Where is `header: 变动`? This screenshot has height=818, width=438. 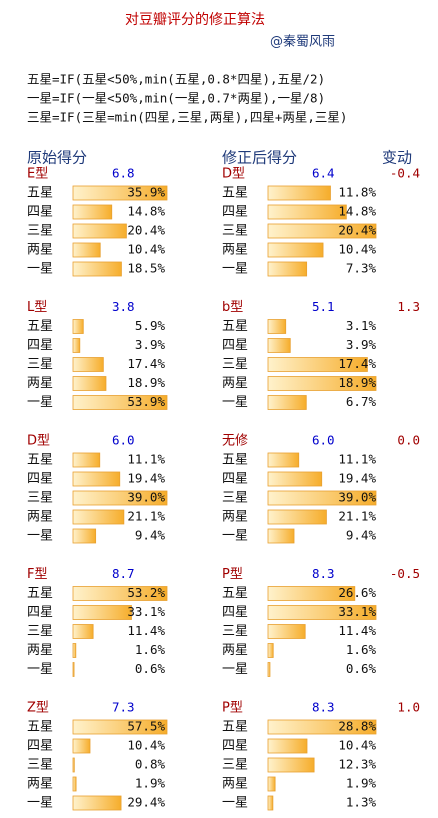
header: 变动 is located at coordinates (397, 158).